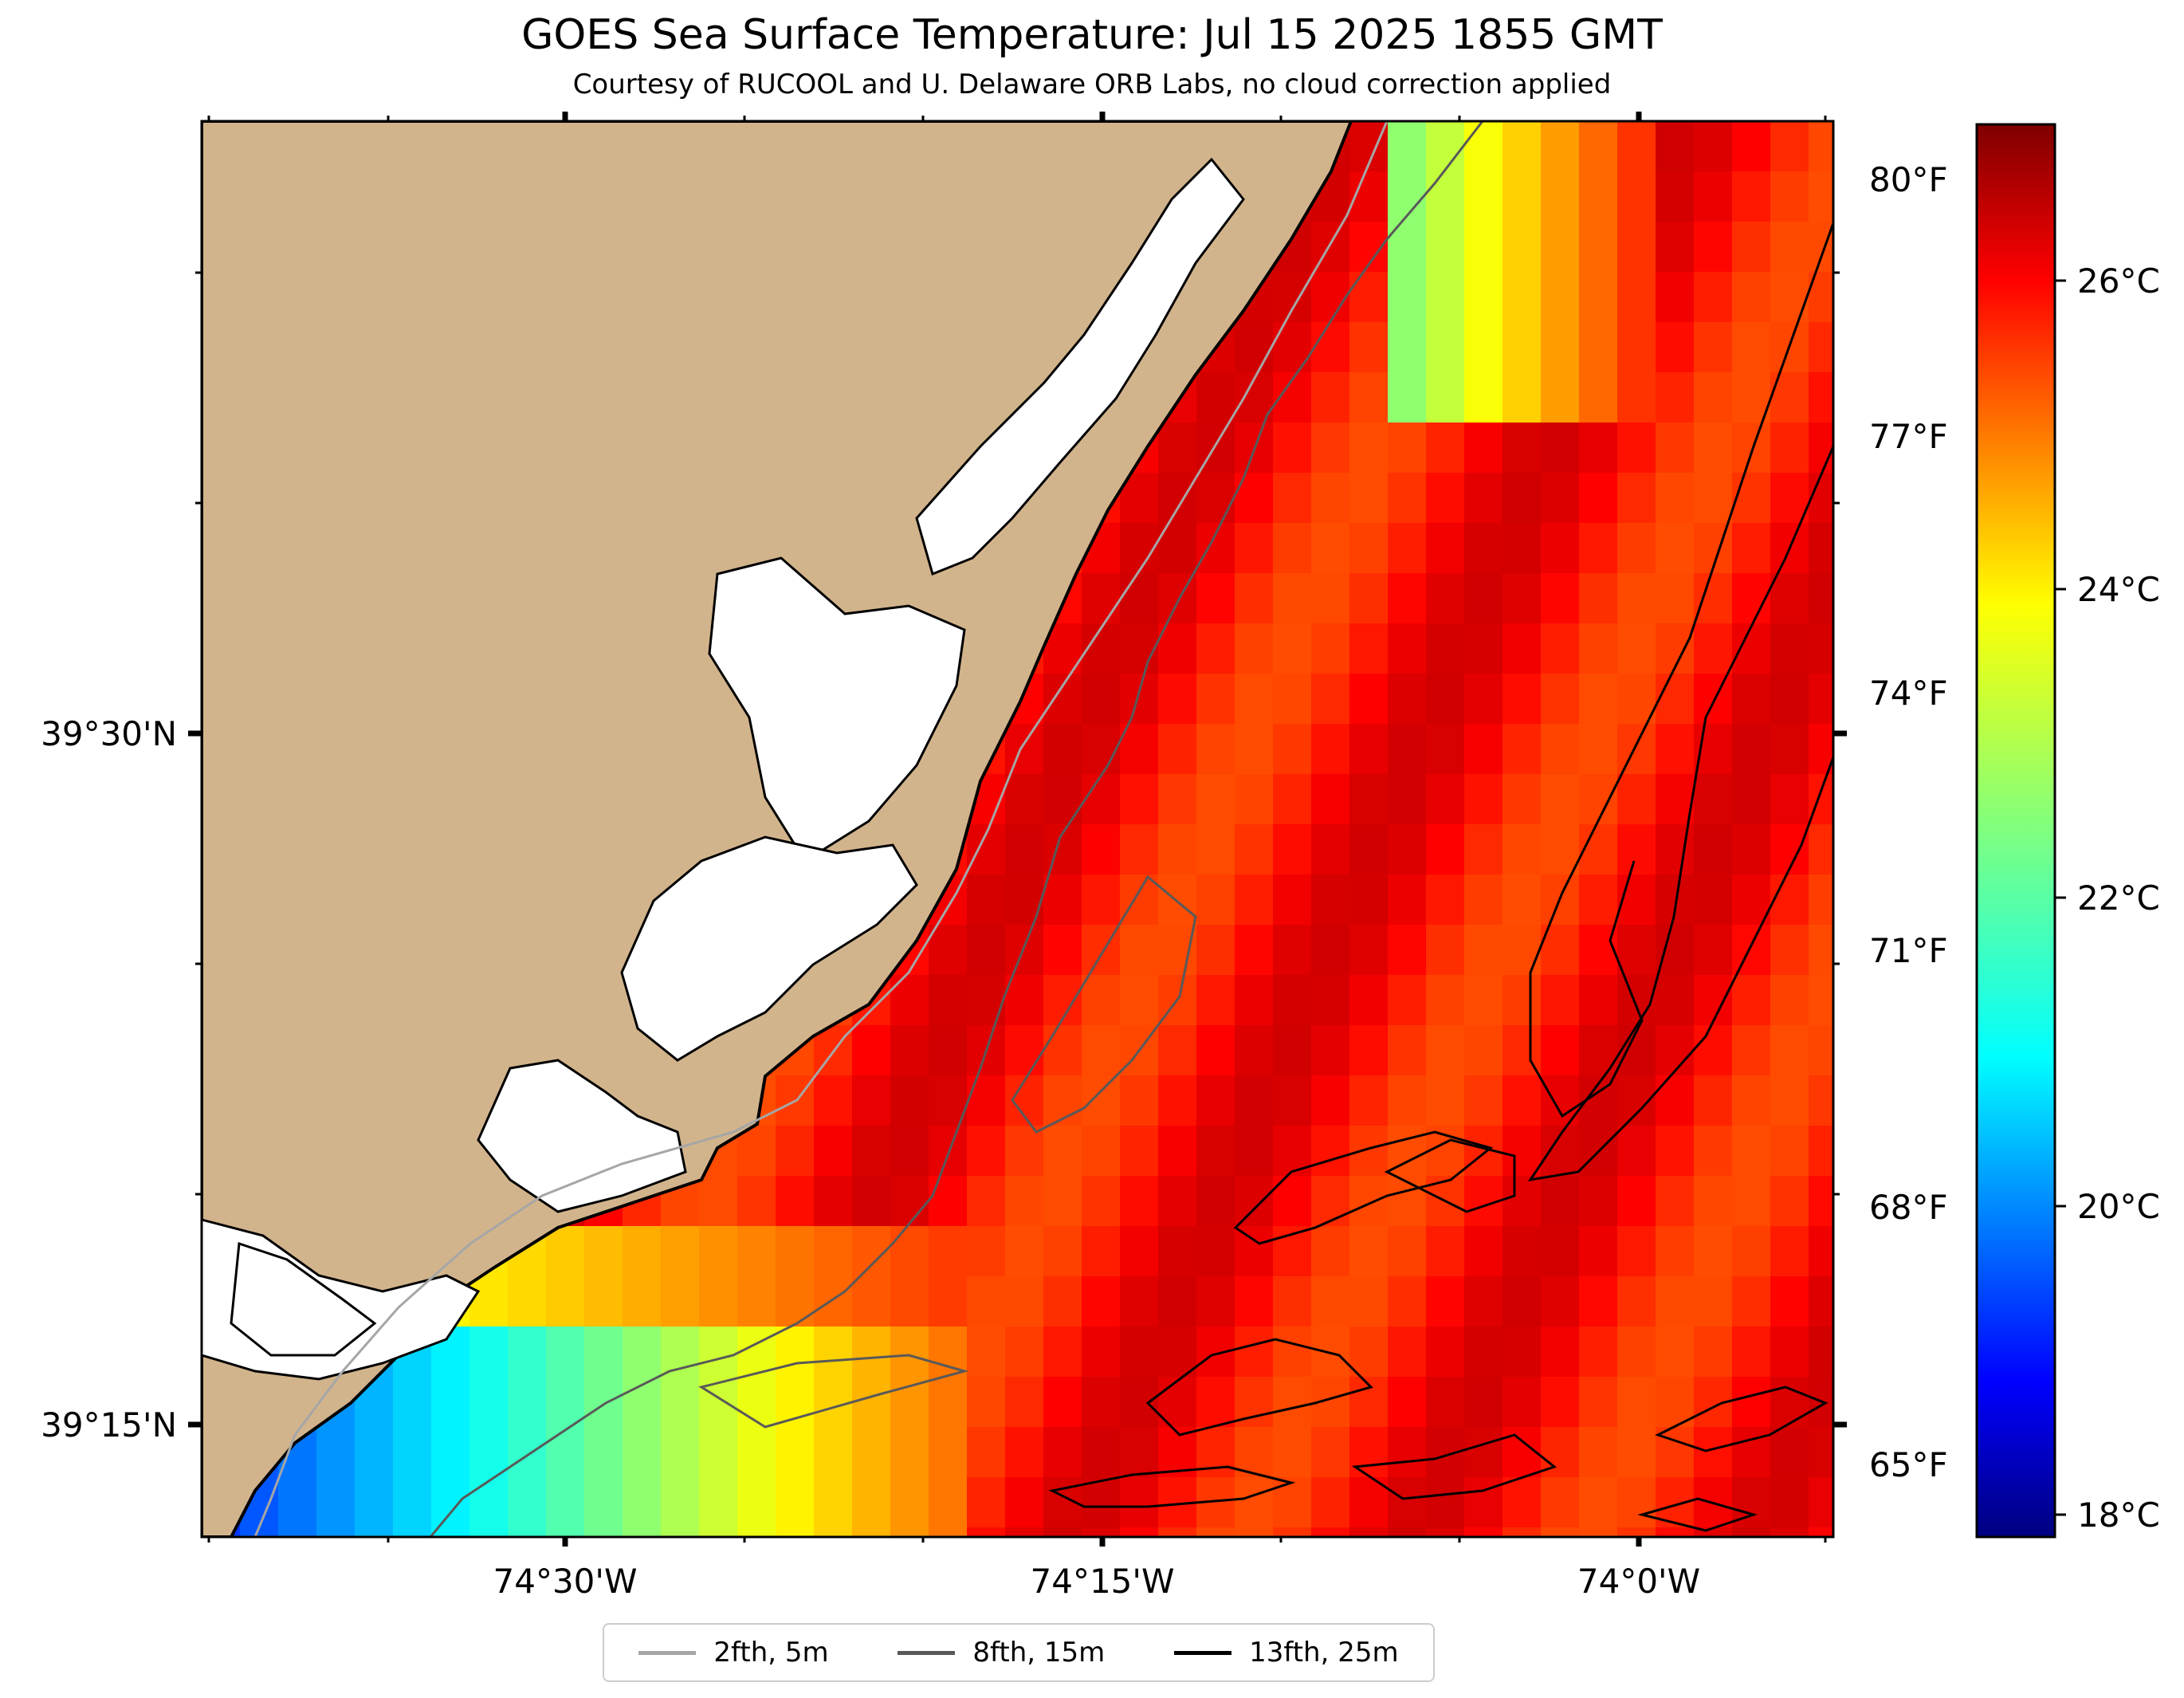 Image resolution: width=2184 pixels, height=1698 pixels. I want to click on legend-label: 8fth, 15m, so click(1039, 1653).